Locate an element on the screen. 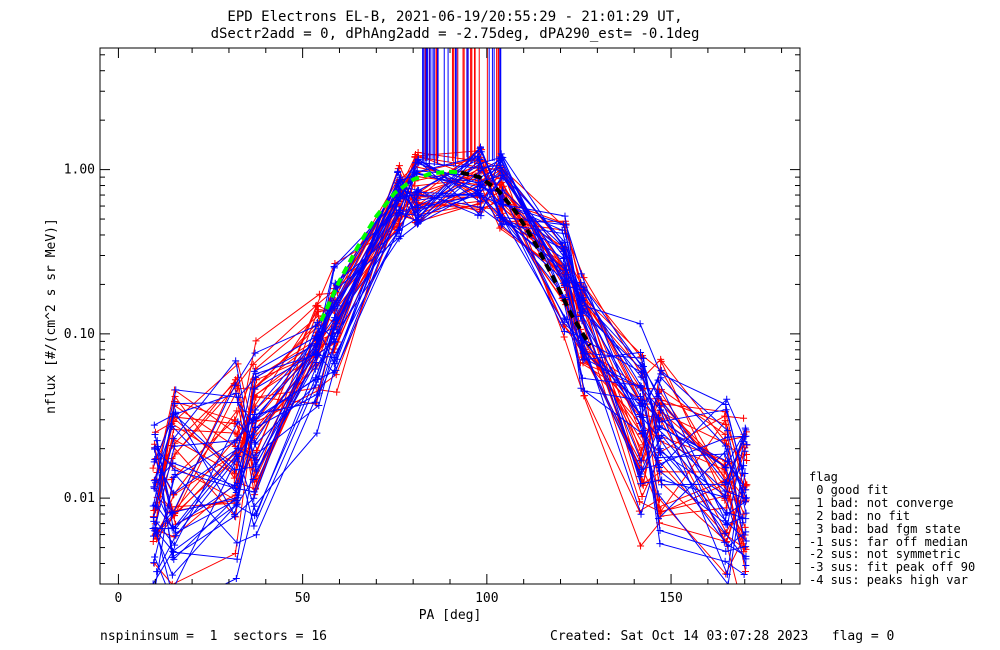  x-tick-label: 150 is located at coordinates (670, 598).